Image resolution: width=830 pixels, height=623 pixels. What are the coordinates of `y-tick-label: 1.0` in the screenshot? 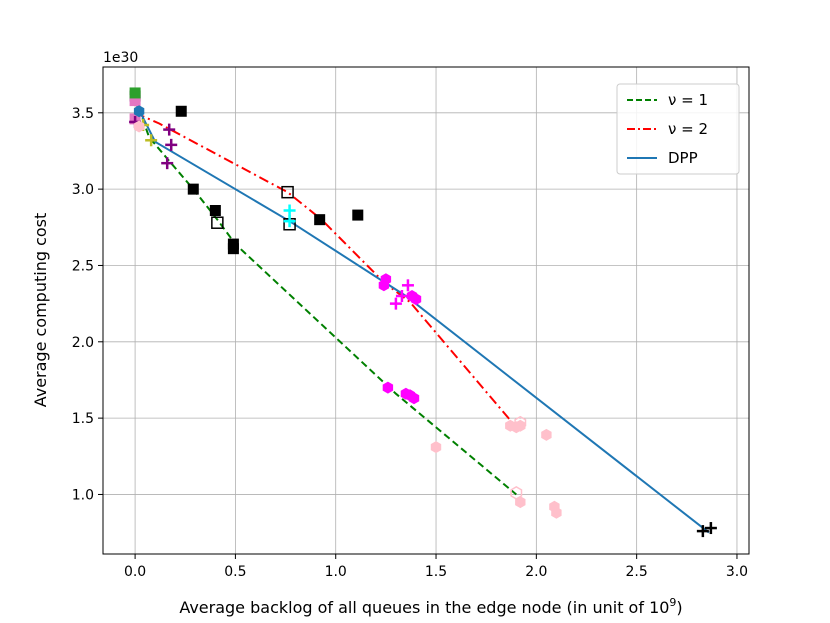 It's located at (83, 495).